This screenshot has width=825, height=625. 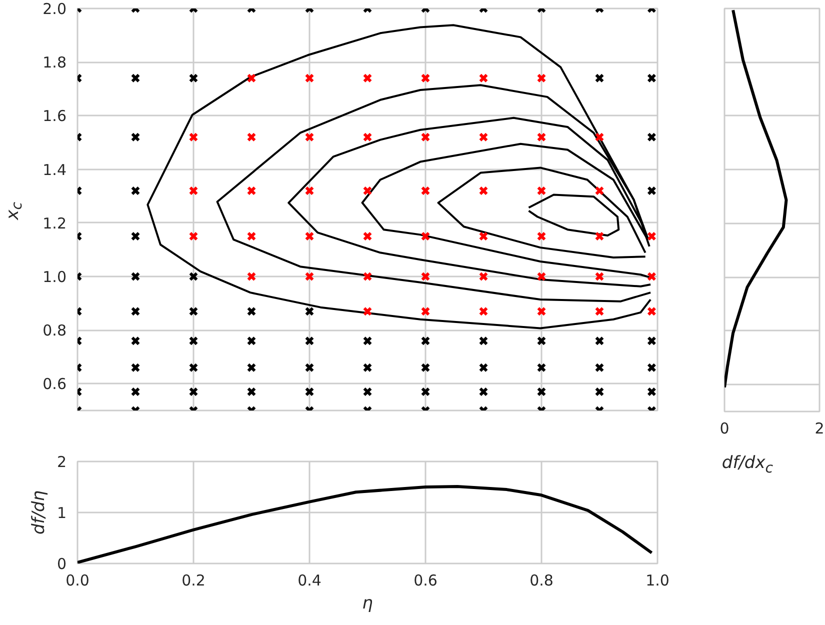 I want to click on y-tick-label: 1.0, so click(x=54, y=277).